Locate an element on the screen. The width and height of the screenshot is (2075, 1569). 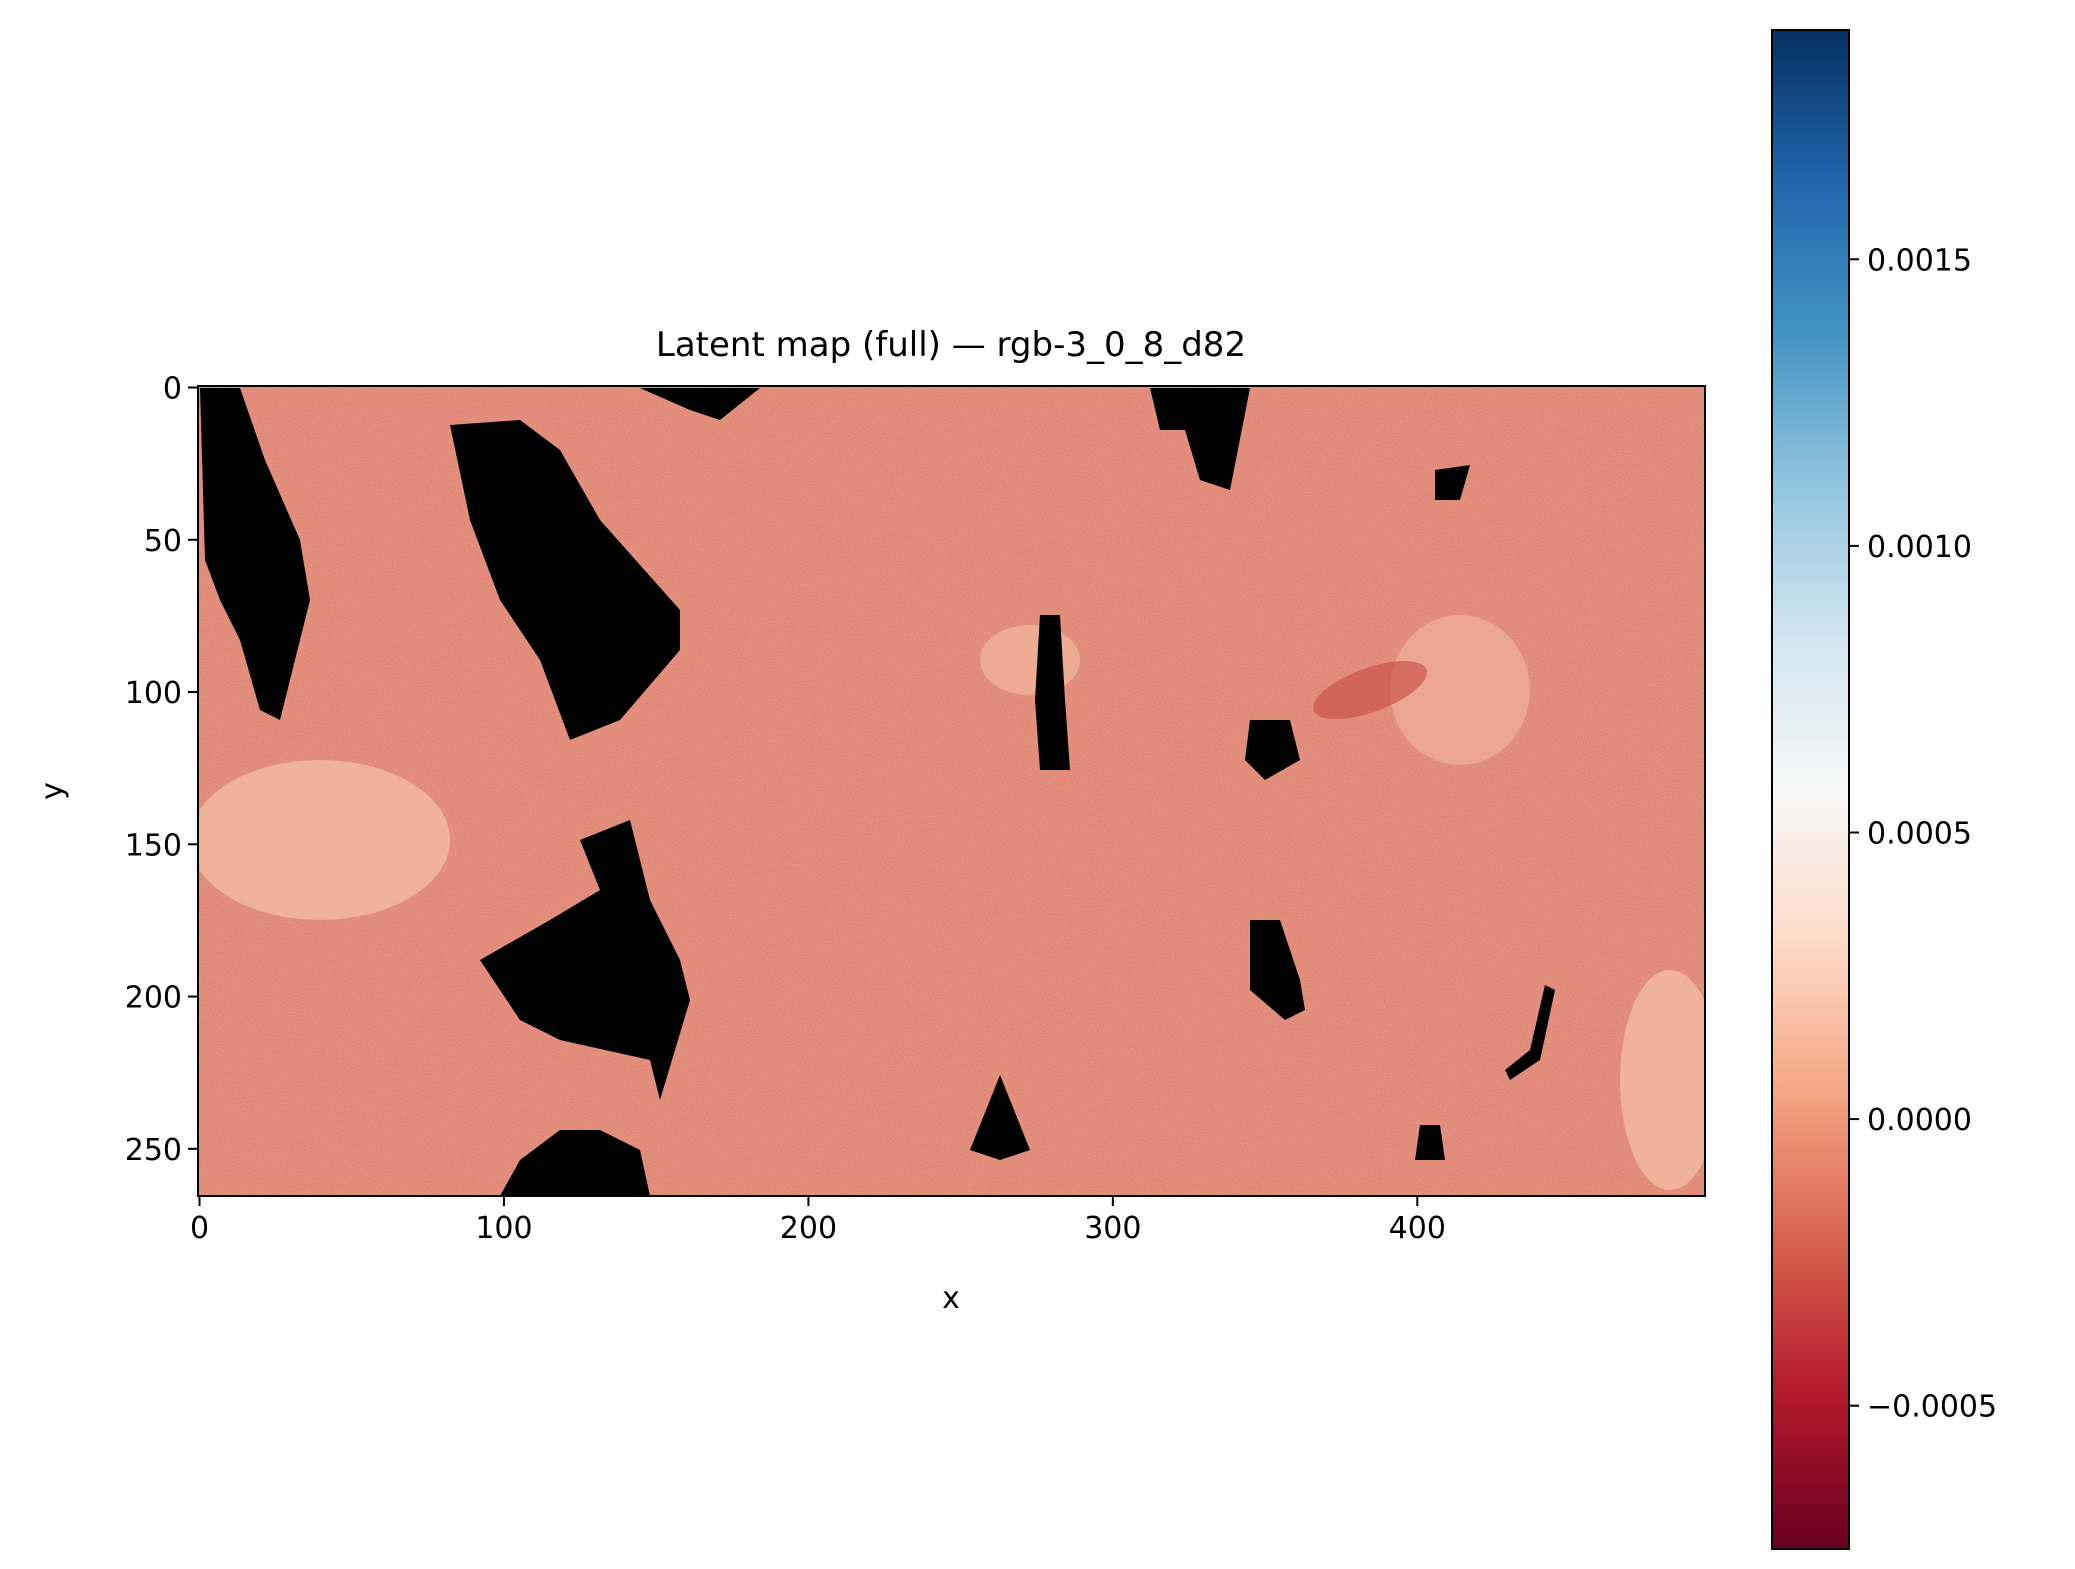
masked-region-small-top-right is located at coordinates (1452, 482).